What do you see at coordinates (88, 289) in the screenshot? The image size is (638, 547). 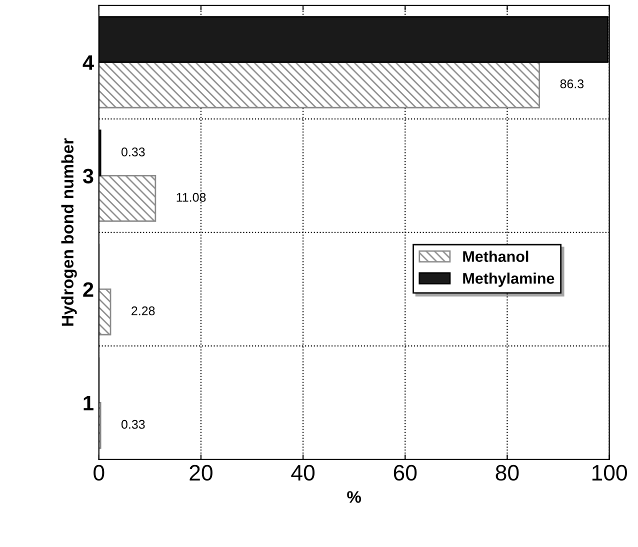 I see `y-tick-label: 2` at bounding box center [88, 289].